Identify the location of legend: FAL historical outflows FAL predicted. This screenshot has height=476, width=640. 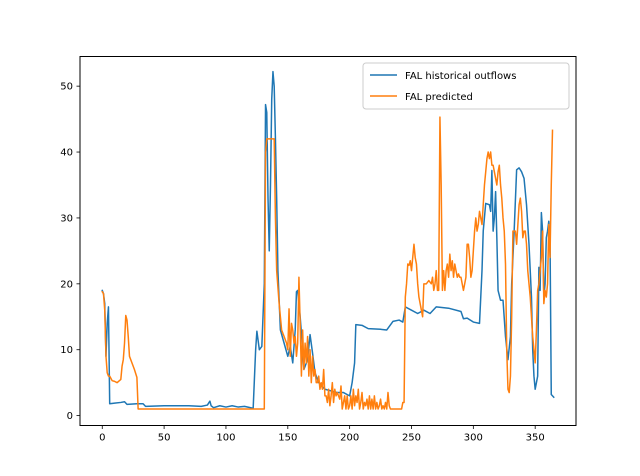
(466, 86).